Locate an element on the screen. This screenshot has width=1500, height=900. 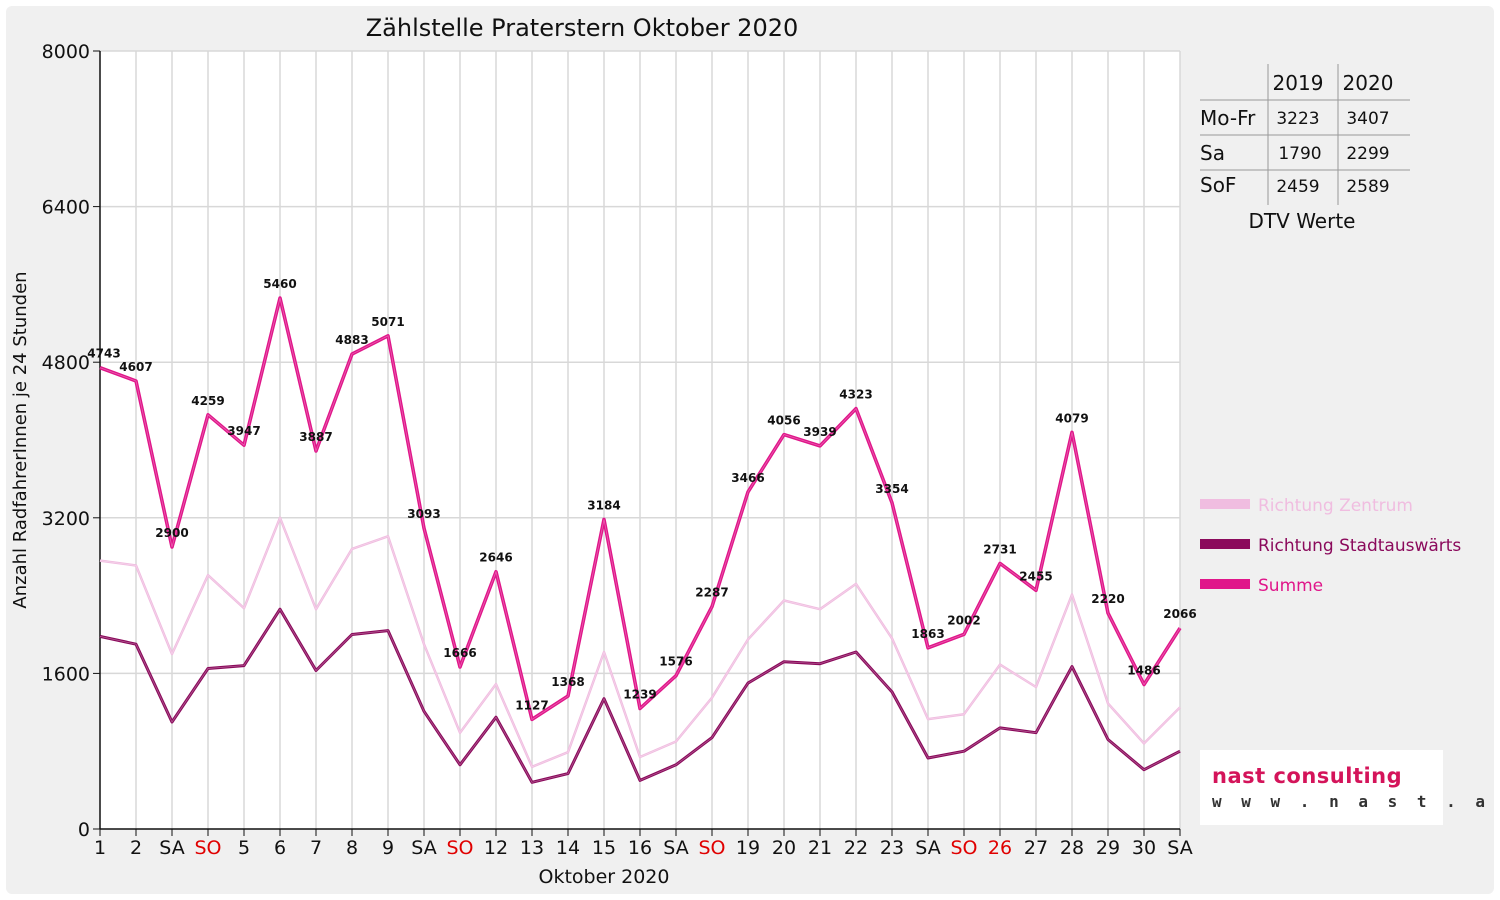
y-axis-label: Anzahl RadfahrerInnen je 24 Stunden is located at coordinates (20, 439).